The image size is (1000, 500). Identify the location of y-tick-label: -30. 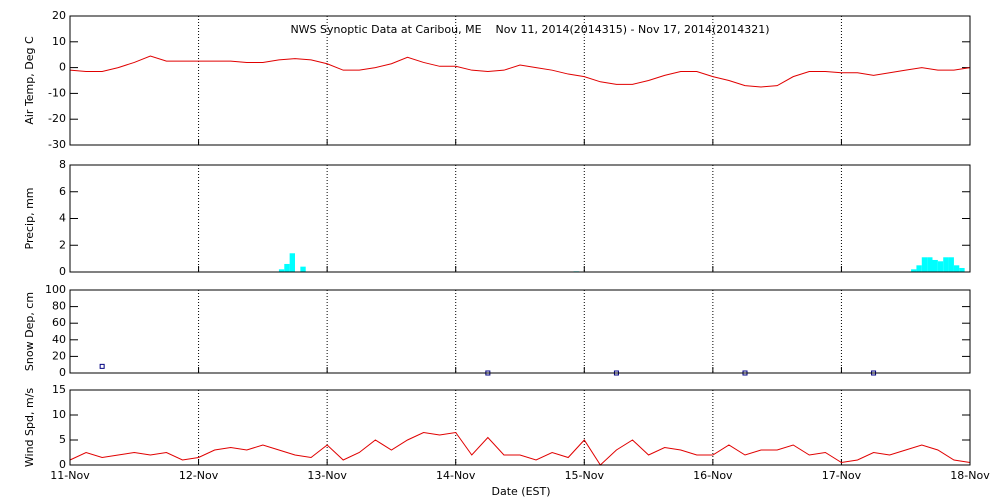
(57, 144).